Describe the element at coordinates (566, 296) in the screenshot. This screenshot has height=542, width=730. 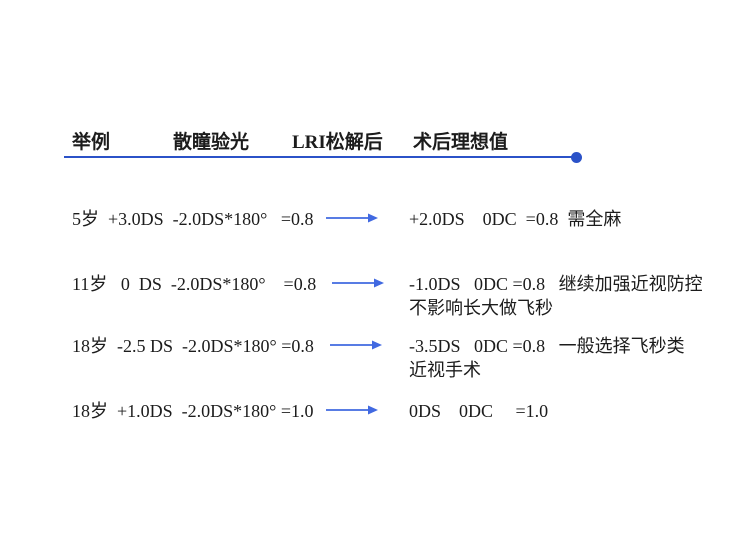
I see `row-2-right: -1.0DS 0DC =0.8 继续加强近视防控 不影响长大做飞秒` at that location.